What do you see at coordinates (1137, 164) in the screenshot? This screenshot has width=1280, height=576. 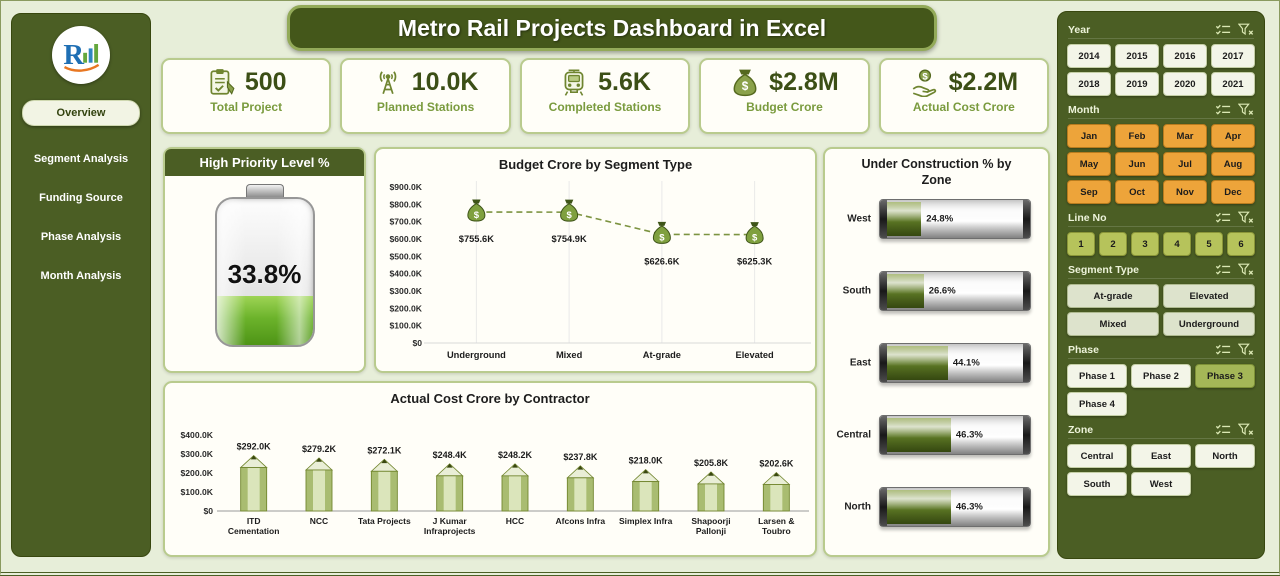 I see `slicer-option-jun: Jun` at bounding box center [1137, 164].